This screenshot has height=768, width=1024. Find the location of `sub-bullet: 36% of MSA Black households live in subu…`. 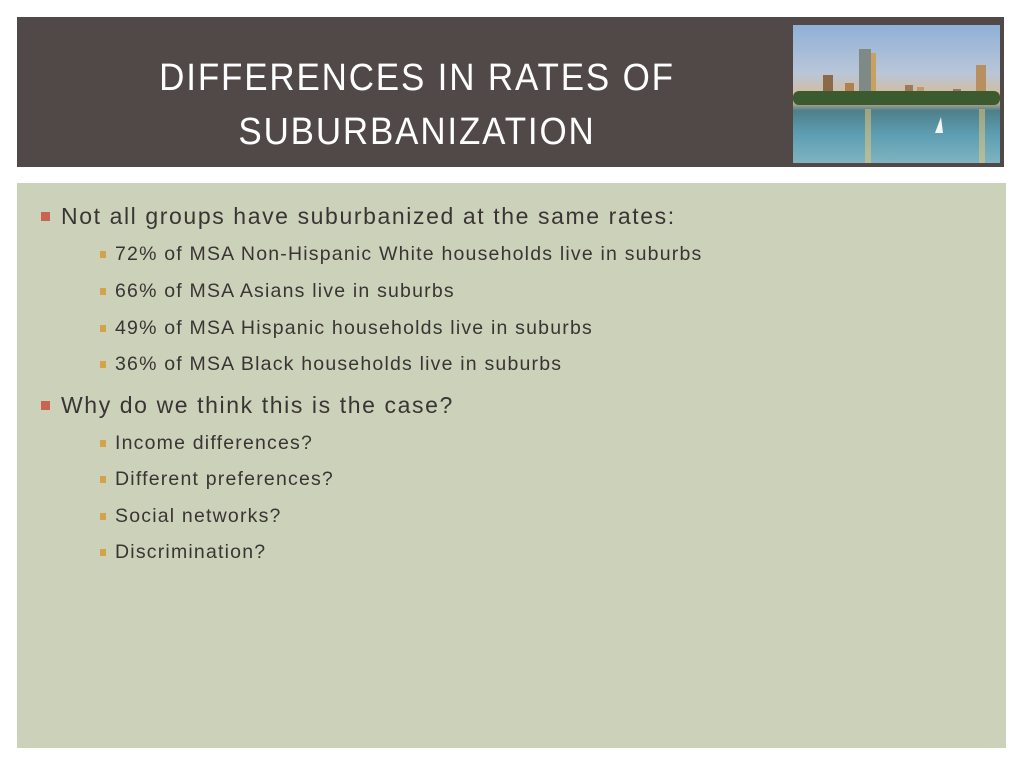

sub-bullet: 36% of MSA Black households live in subu… is located at coordinates (331, 364).